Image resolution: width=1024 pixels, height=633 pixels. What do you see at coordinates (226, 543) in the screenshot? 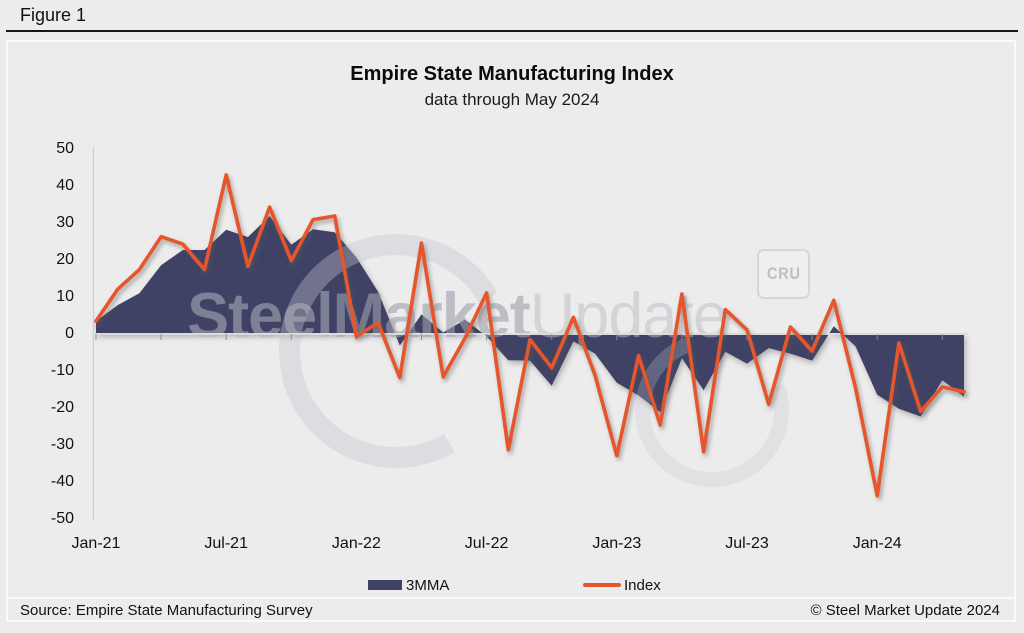
I see `x-axis-label: Jul-21` at bounding box center [226, 543].